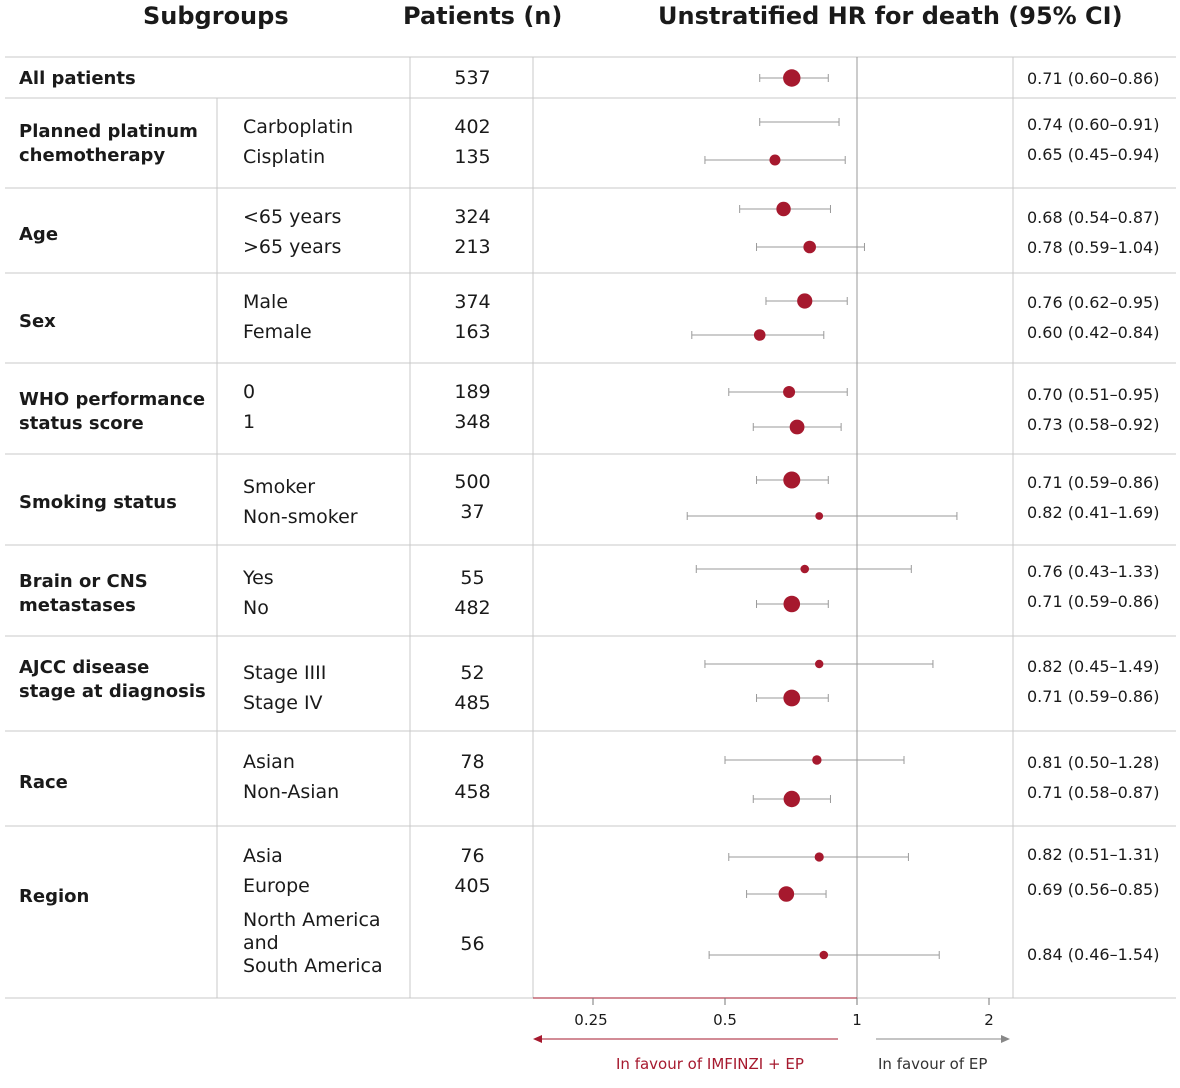  Describe the element at coordinates (472, 157) in the screenshot. I see `patient-count: 135` at that location.